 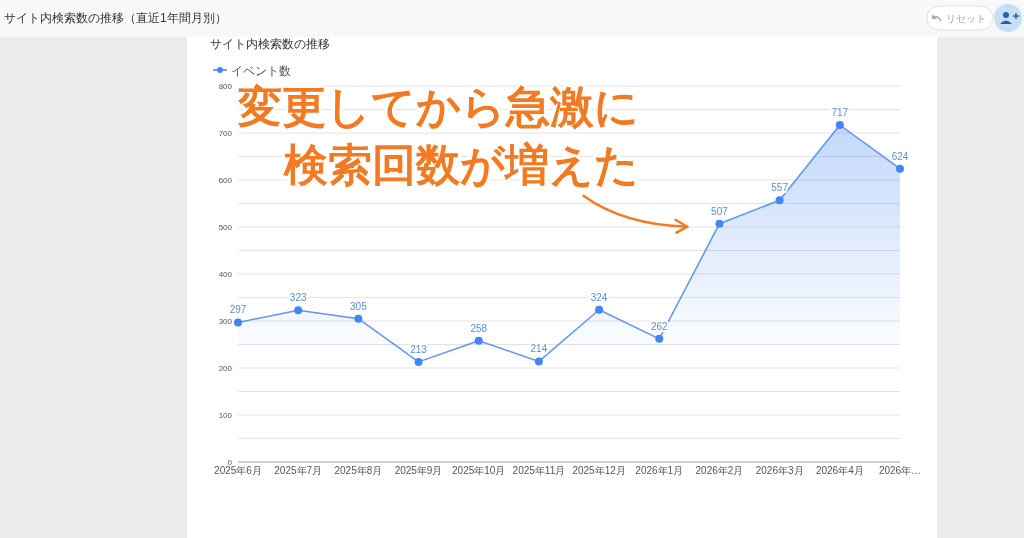 I want to click on x-tick-label: 2025年7月, so click(x=298, y=470).